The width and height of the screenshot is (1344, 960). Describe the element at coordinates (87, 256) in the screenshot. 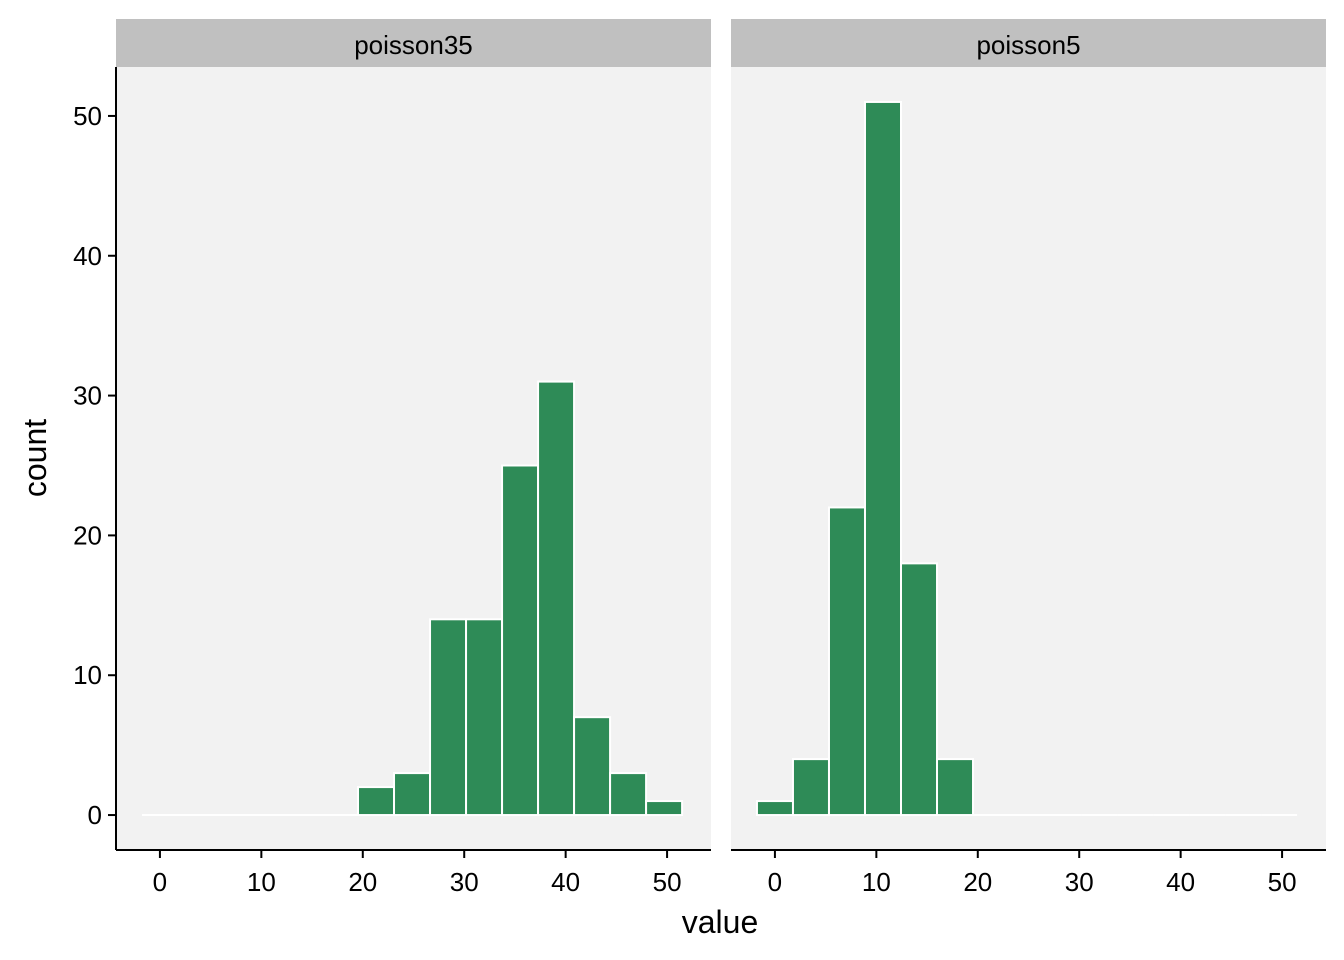

I see `y-tick-label: 40` at that location.